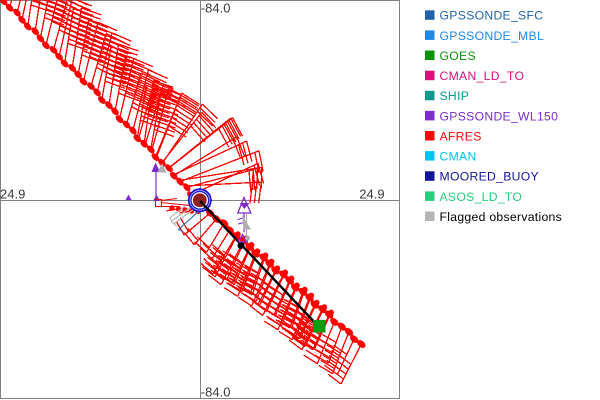  Describe the element at coordinates (458, 56) in the screenshot. I see `svg-text: GOES` at that location.